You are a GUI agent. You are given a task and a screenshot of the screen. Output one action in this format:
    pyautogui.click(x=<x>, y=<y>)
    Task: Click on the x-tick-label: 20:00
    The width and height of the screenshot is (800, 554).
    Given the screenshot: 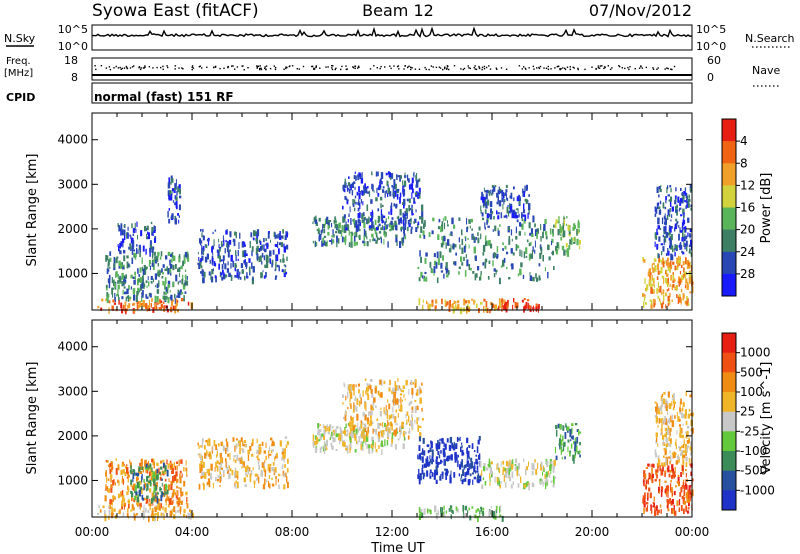 What is the action you would take?
    pyautogui.click(x=592, y=532)
    